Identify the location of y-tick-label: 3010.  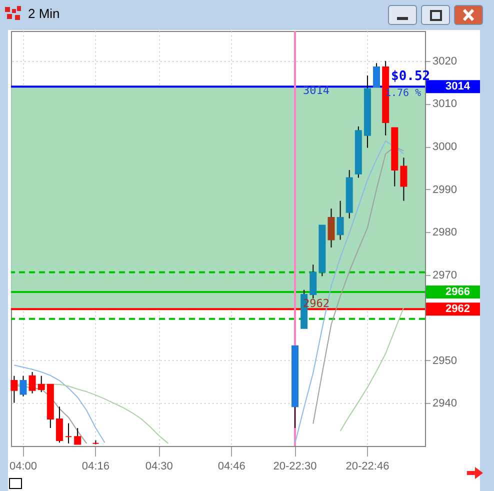
(444, 104).